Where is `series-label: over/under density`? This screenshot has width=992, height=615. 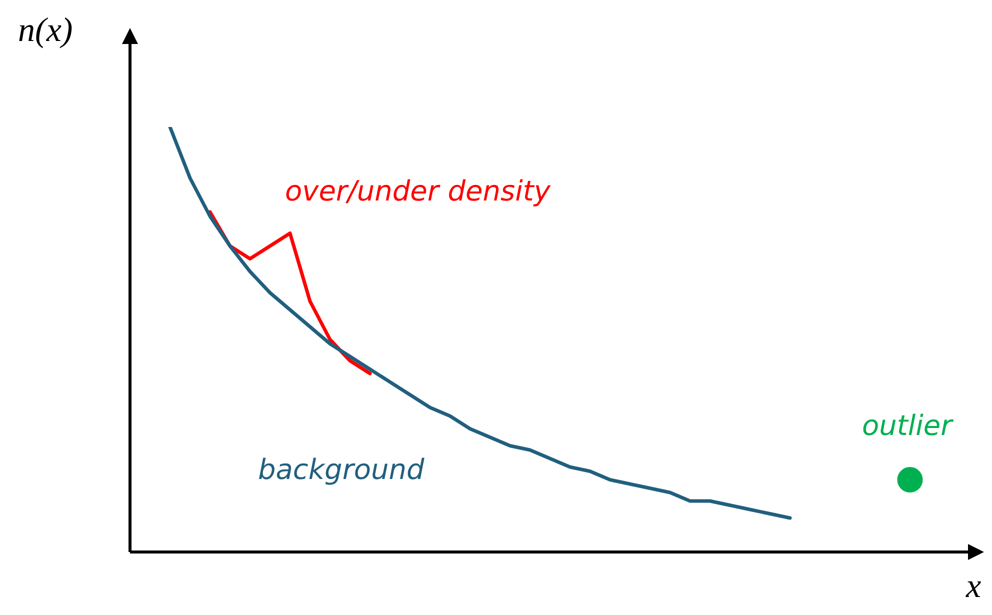 series-label: over/under density is located at coordinates (418, 191).